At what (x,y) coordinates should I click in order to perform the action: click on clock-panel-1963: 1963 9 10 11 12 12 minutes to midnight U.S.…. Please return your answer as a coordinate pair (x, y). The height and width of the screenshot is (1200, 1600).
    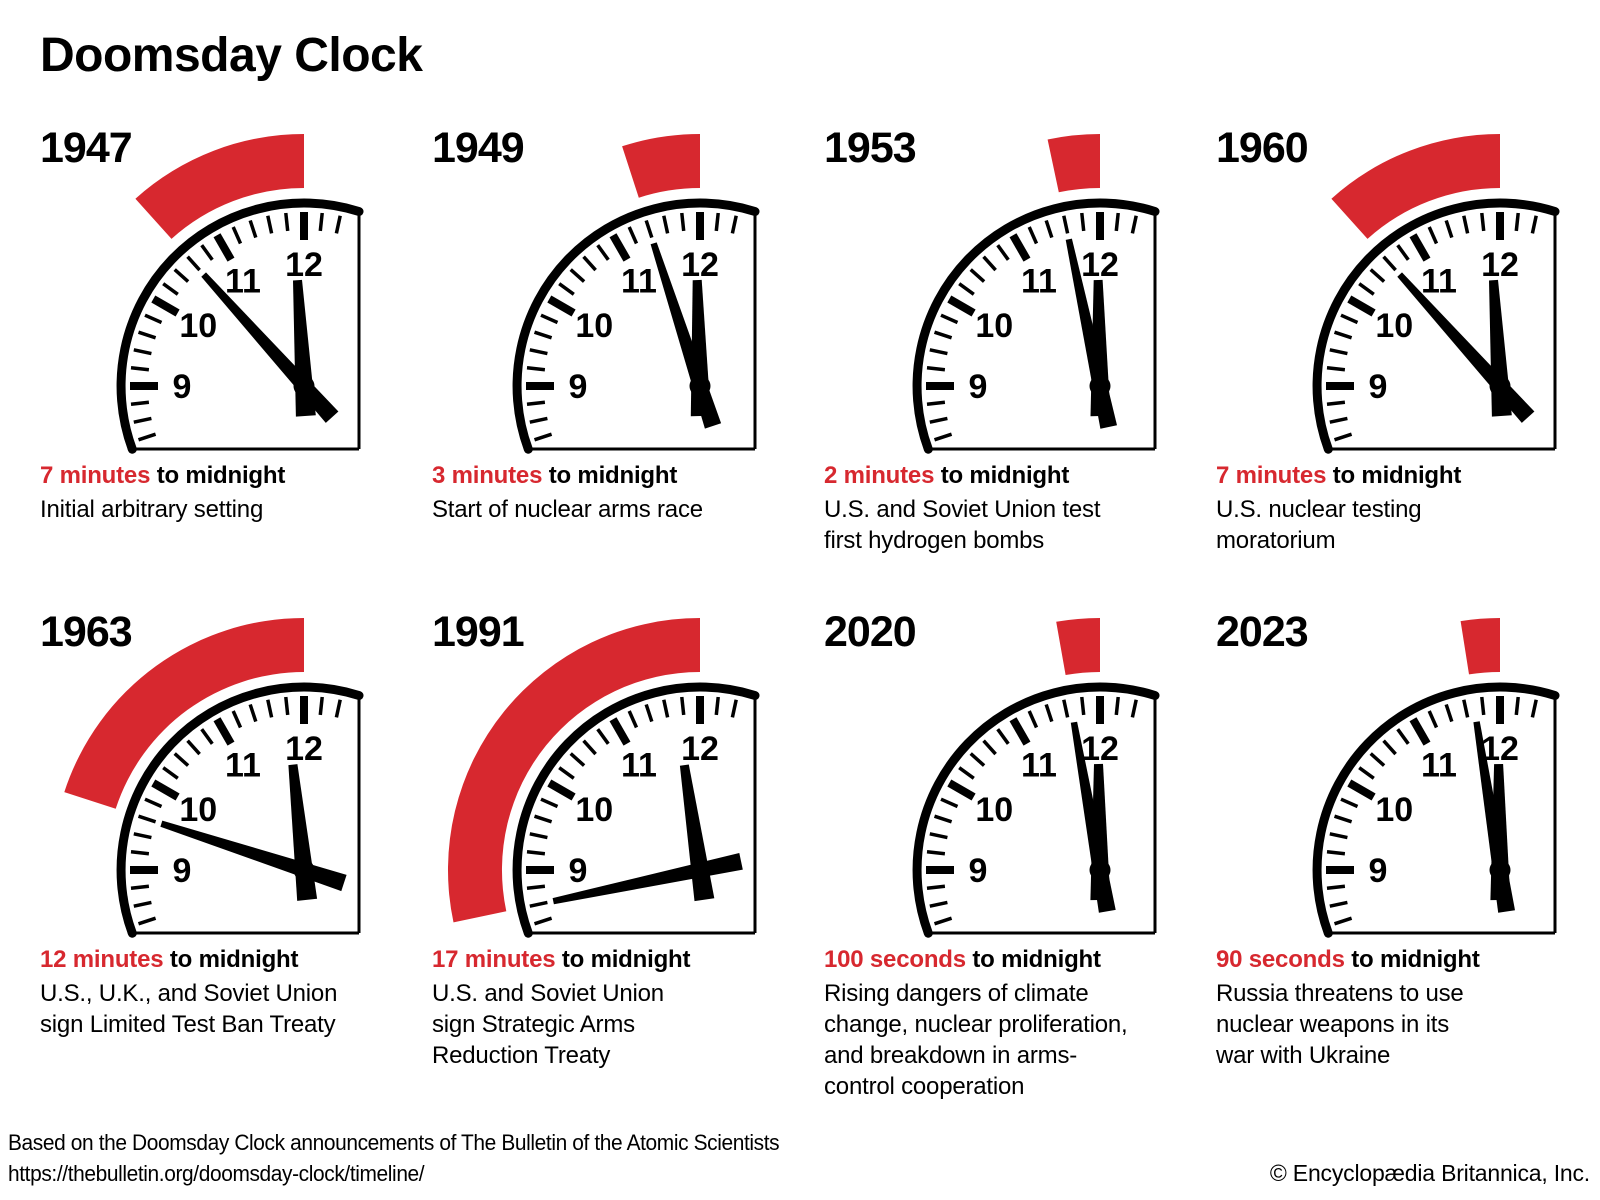
    Looking at the image, I should click on (228, 840).